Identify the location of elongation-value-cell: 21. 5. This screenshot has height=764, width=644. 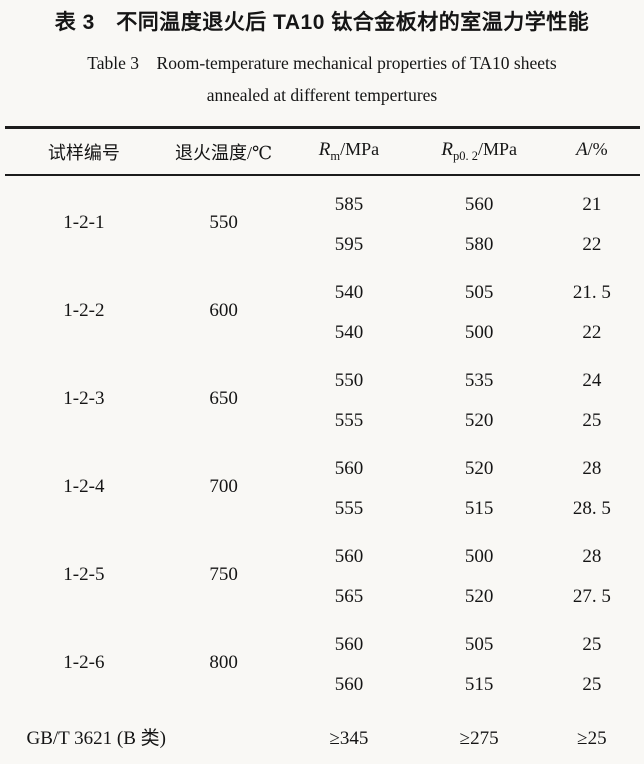
(591, 292).